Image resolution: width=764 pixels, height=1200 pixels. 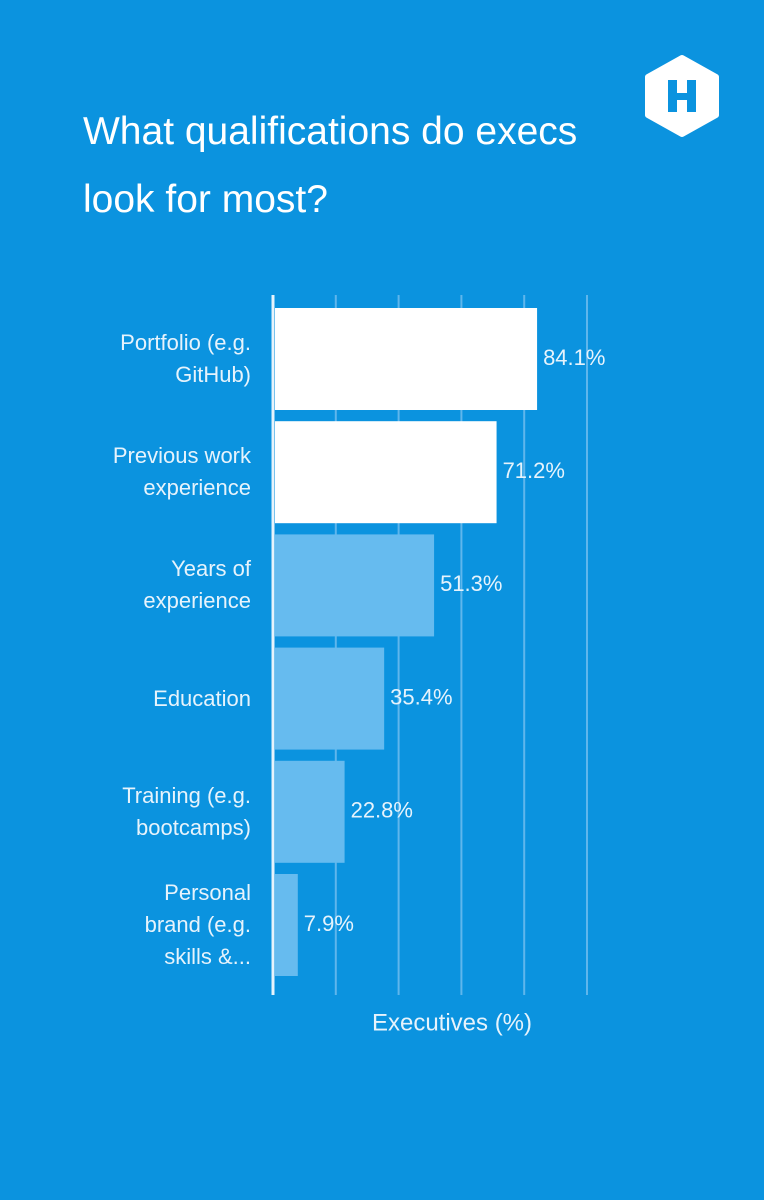 I want to click on value-label: 84.1%, so click(x=574, y=357).